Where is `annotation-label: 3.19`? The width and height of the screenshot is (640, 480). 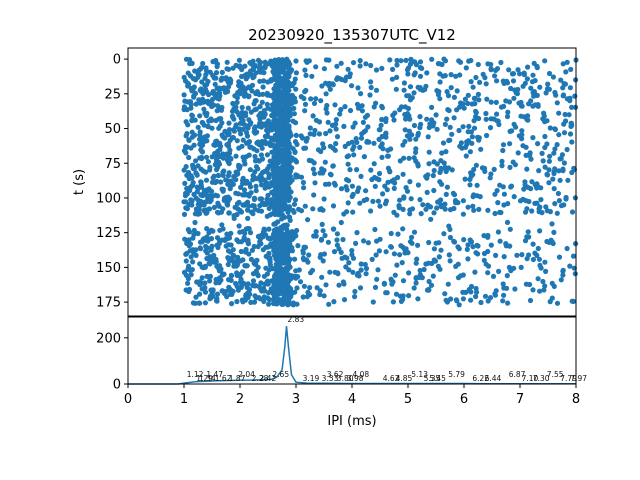
annotation-label: 3.19 is located at coordinates (311, 378).